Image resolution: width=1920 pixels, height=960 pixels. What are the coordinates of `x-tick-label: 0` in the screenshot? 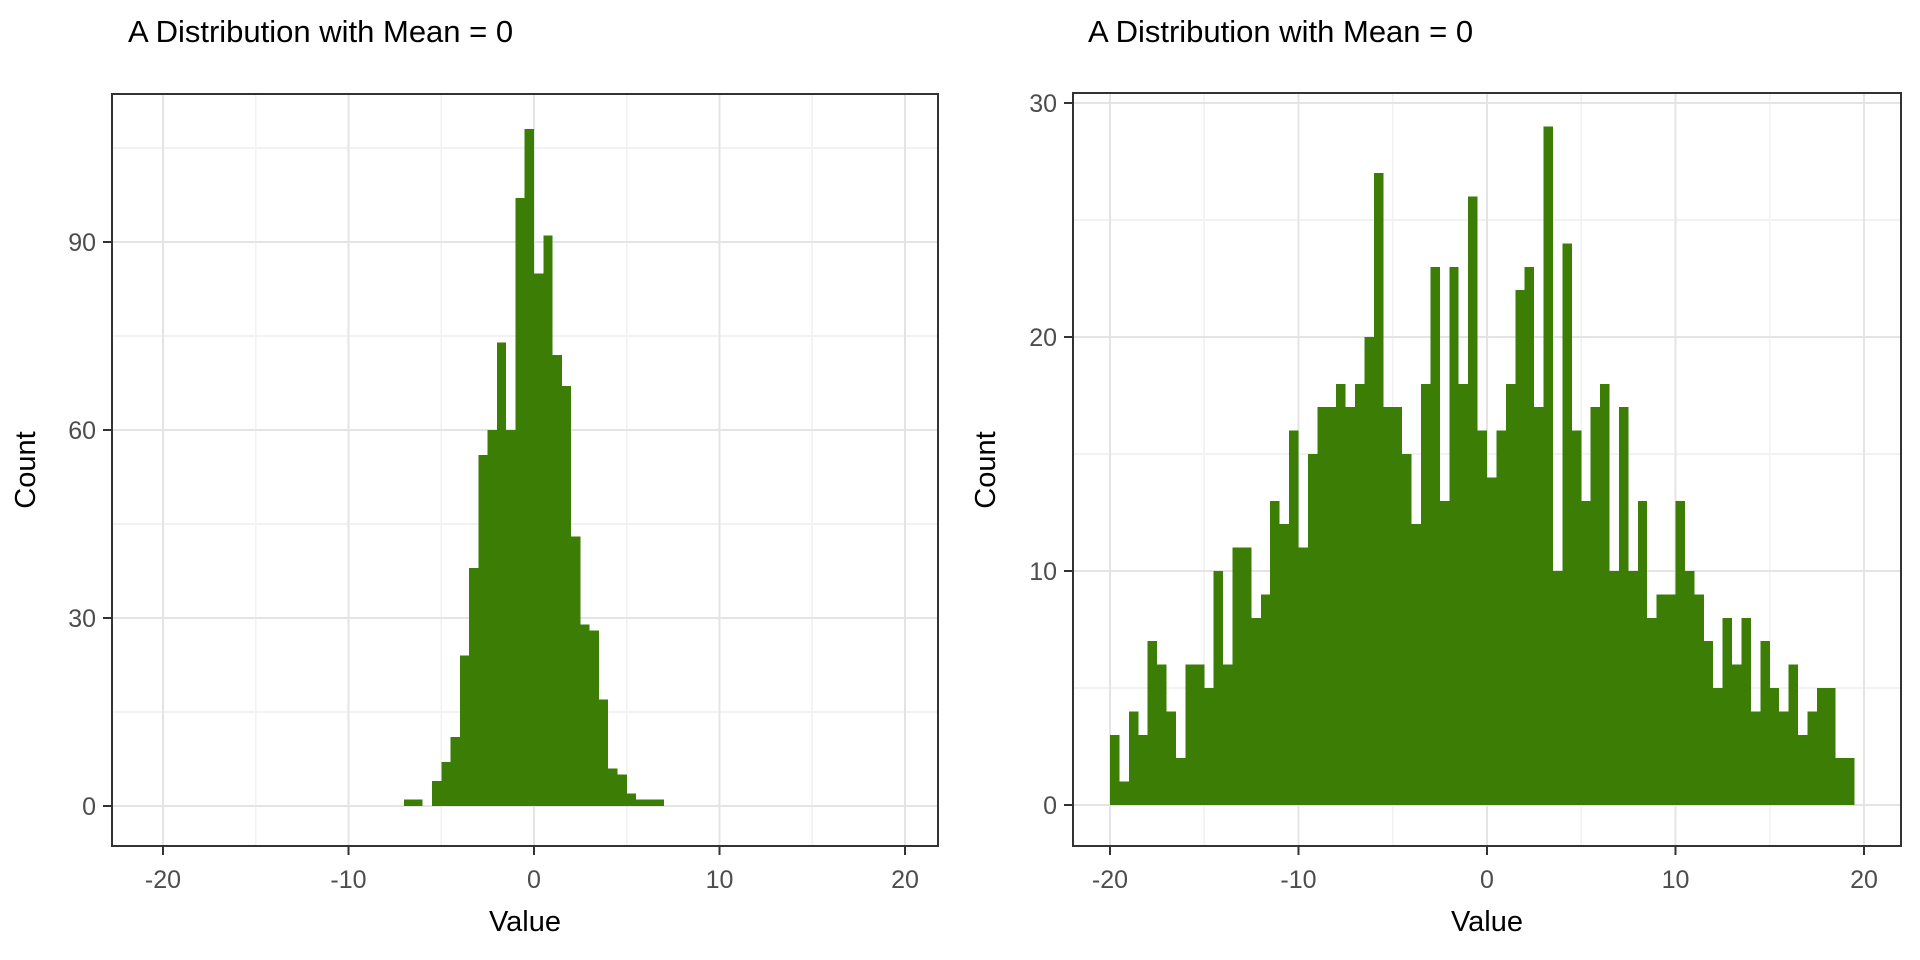 It's located at (534, 880).